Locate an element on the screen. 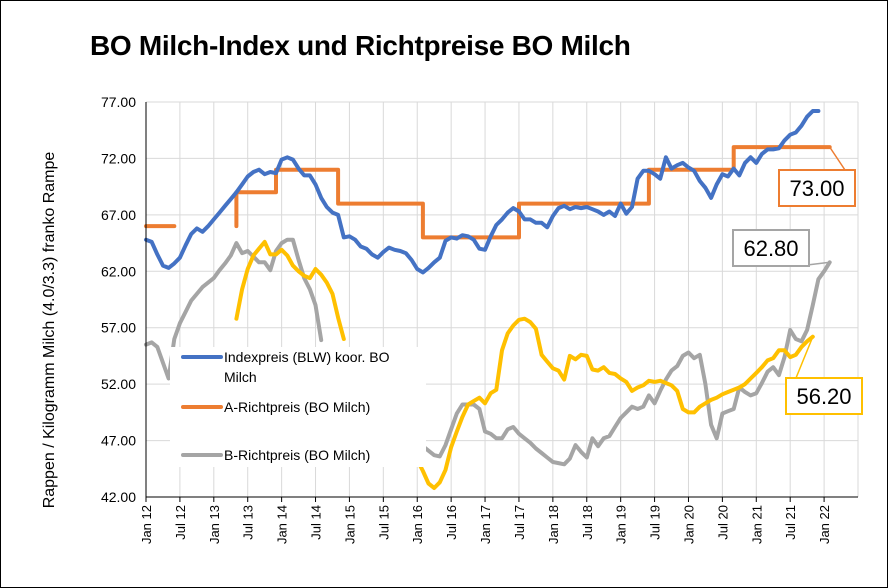  series-line-b-richtpreis is located at coordinates (234, 309).